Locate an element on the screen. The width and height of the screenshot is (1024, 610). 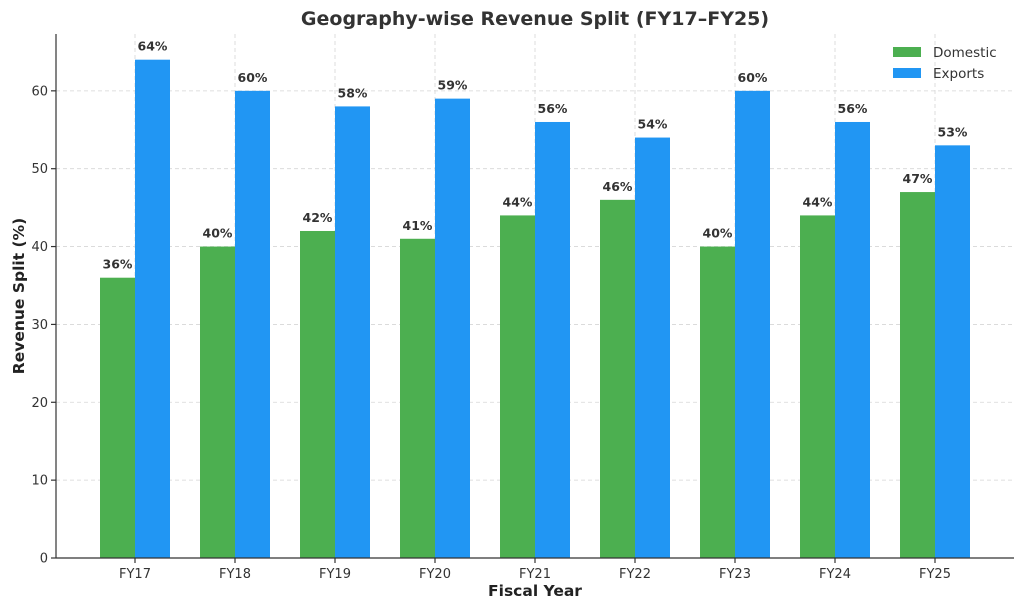
data-label-domestic: 42% is located at coordinates (318, 217).